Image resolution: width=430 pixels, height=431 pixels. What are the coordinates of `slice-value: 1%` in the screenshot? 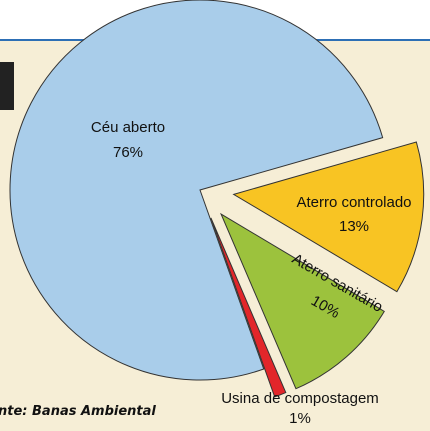 It's located at (300, 418).